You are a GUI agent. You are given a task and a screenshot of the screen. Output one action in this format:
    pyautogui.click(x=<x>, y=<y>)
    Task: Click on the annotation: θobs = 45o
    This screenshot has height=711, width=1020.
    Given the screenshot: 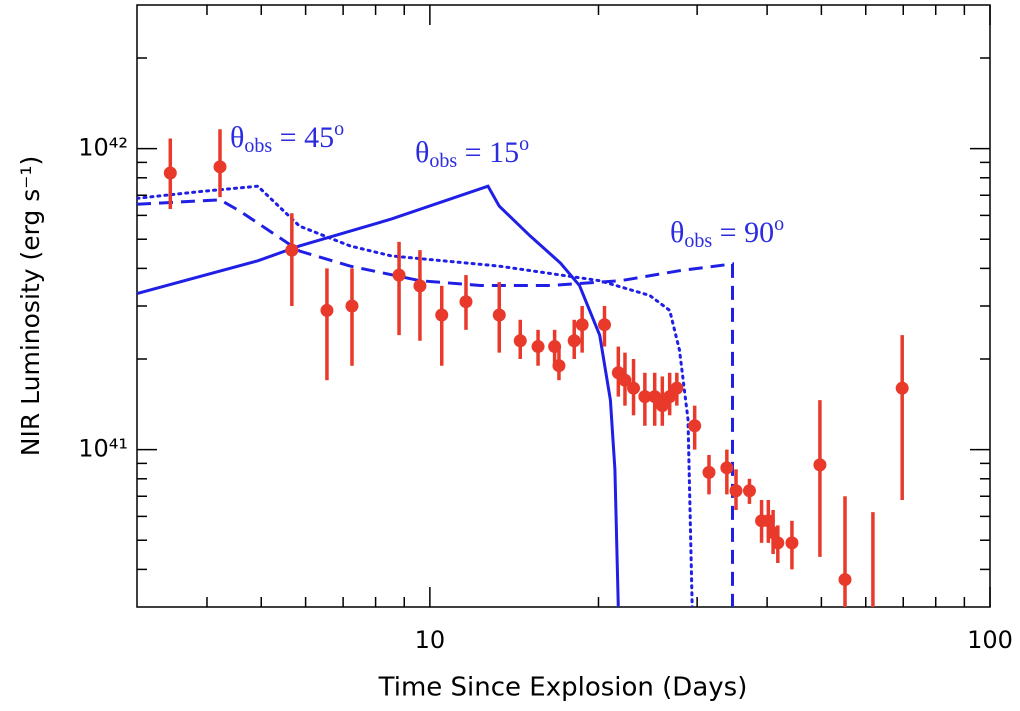 What is the action you would take?
    pyautogui.click(x=287, y=137)
    